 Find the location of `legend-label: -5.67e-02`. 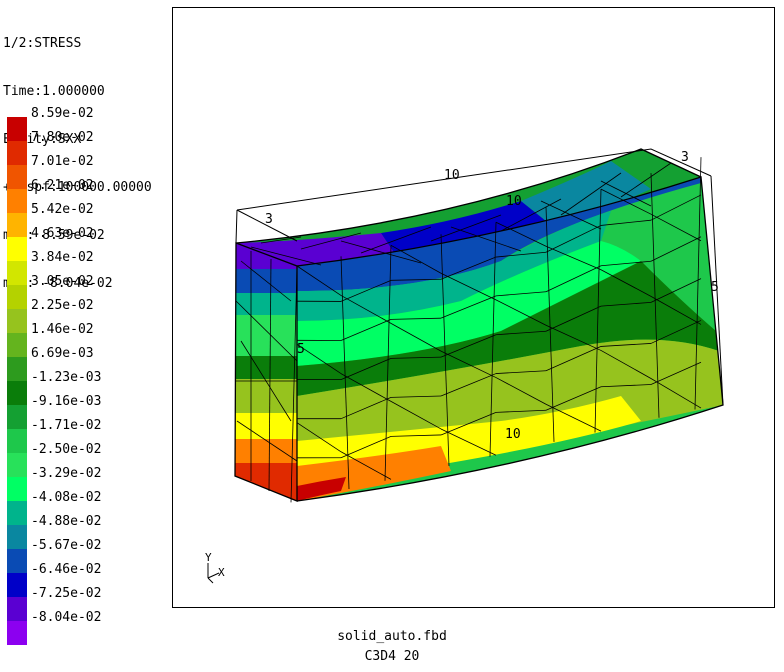

legend-label: -5.67e-02 is located at coordinates (66, 545).